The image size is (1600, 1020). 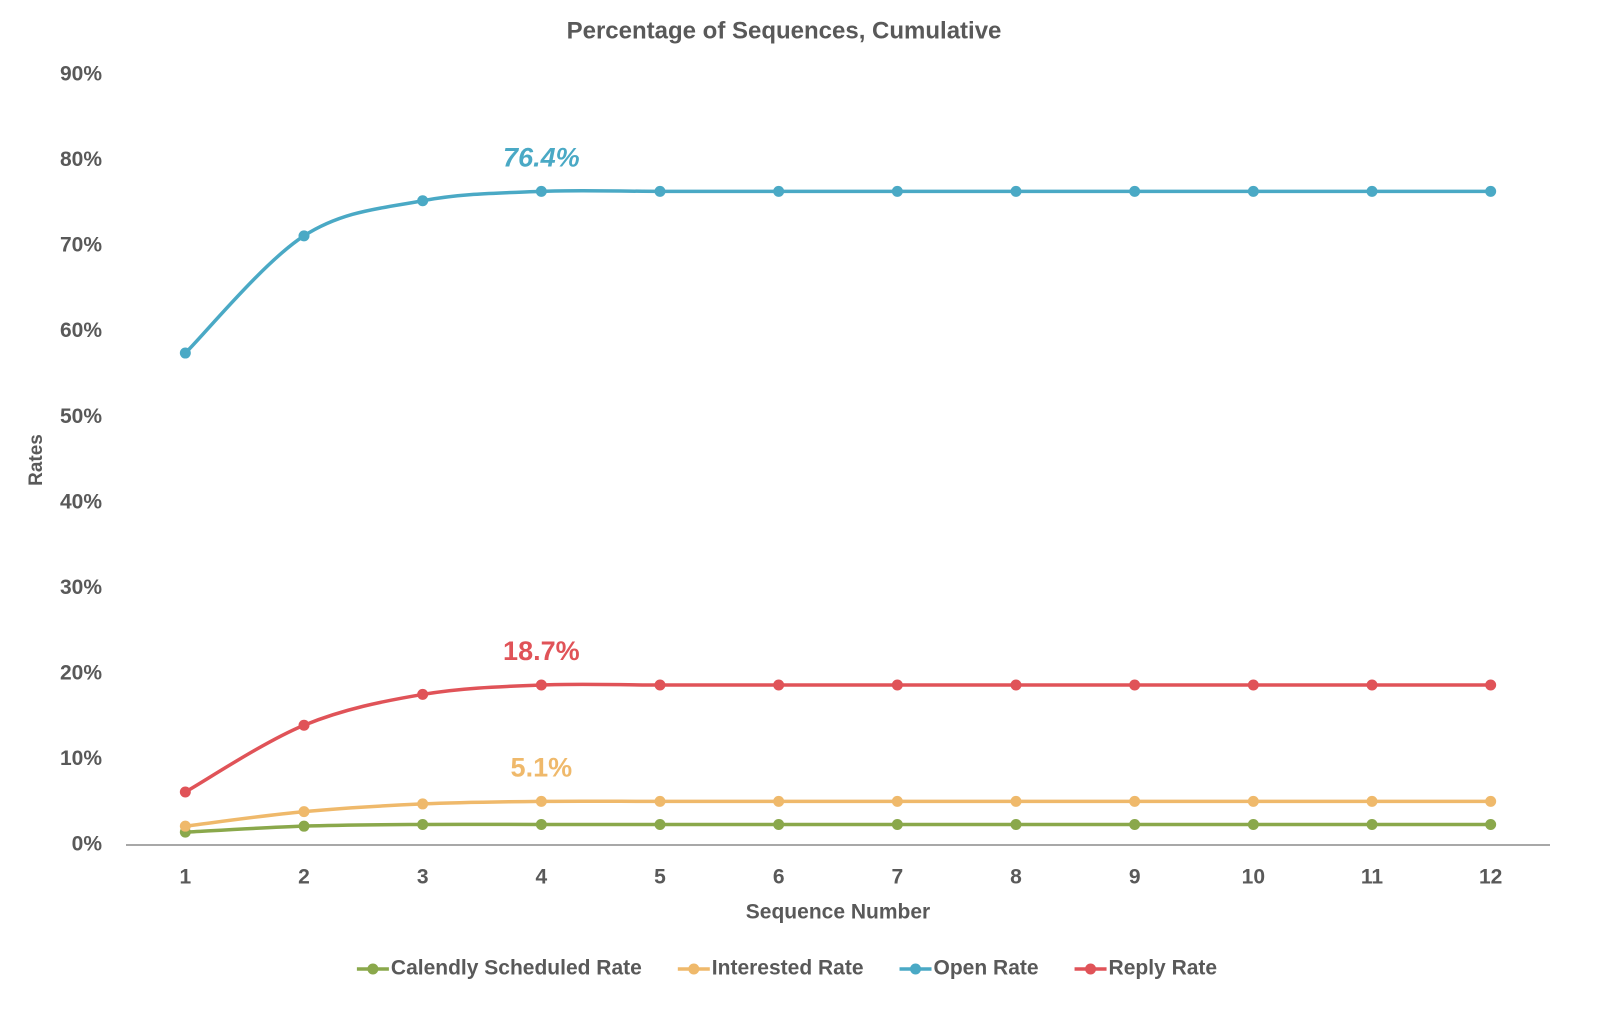 What do you see at coordinates (81, 587) in the screenshot?
I see `y-tick-label: 30%` at bounding box center [81, 587].